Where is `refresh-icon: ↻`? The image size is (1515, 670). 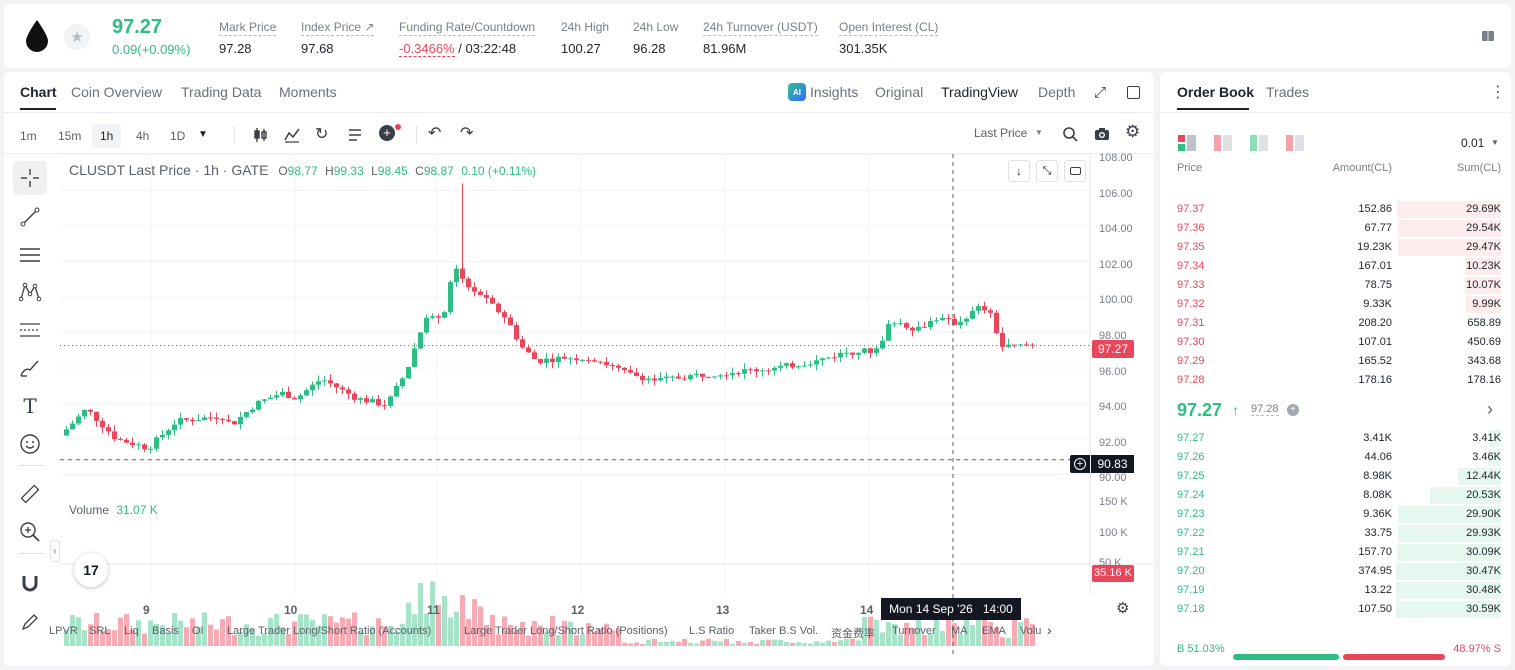 refresh-icon: ↻ is located at coordinates (322, 134).